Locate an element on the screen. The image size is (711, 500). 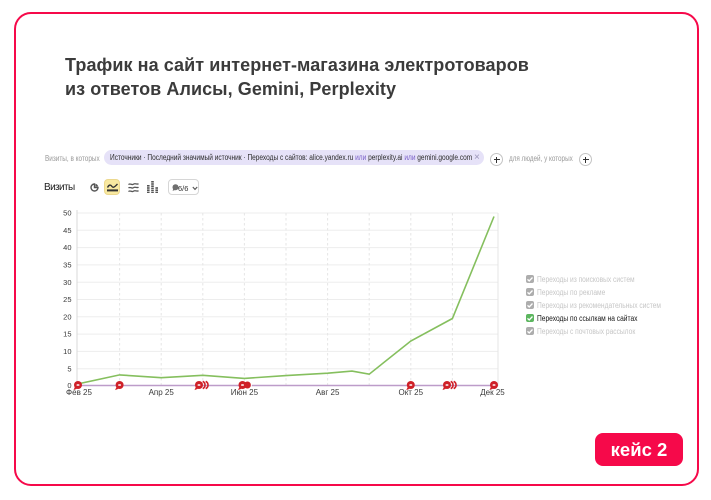
svg-text: 0 is located at coordinates (69, 385).